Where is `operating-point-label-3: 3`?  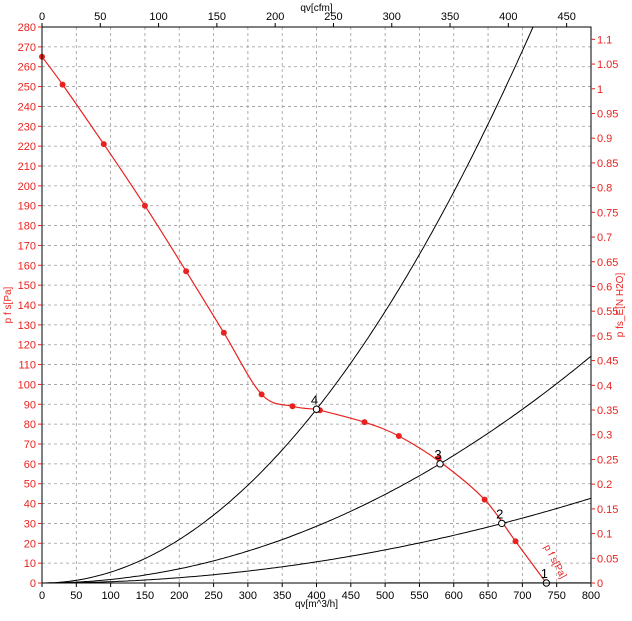
operating-point-label-3: 3 is located at coordinates (437, 454).